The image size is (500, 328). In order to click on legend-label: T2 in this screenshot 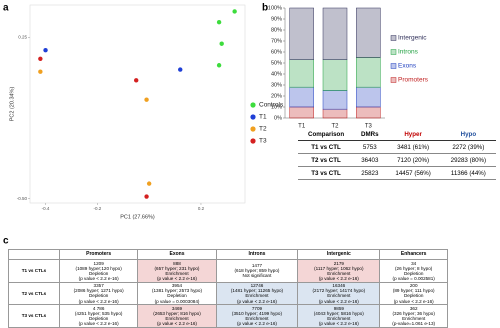, I will do `click(263, 129)`.